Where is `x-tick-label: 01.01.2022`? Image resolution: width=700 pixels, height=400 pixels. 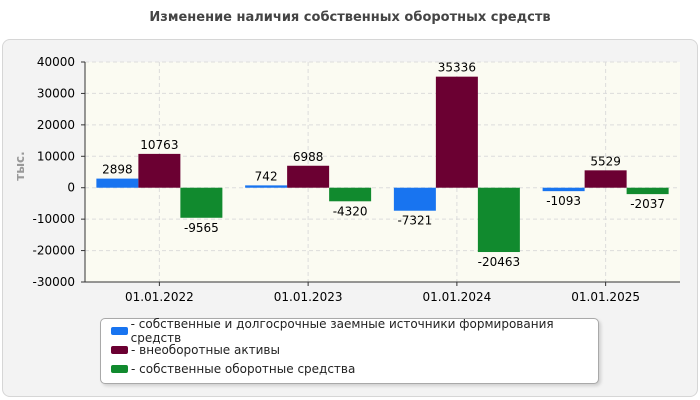 x-tick-label: 01.01.2022 is located at coordinates (159, 297).